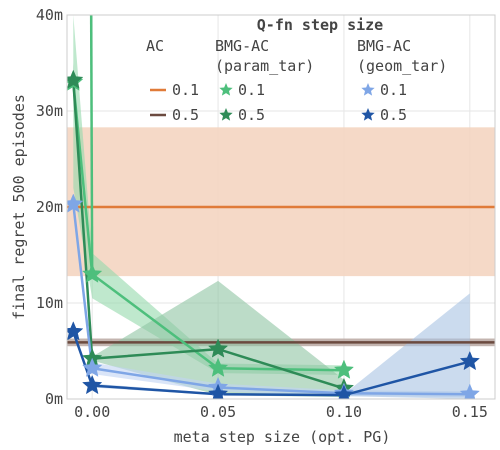  Describe the element at coordinates (281, 412) in the screenshot. I see `x-axis-ticks: 0.00 0.05 0.10 0.15` at that location.